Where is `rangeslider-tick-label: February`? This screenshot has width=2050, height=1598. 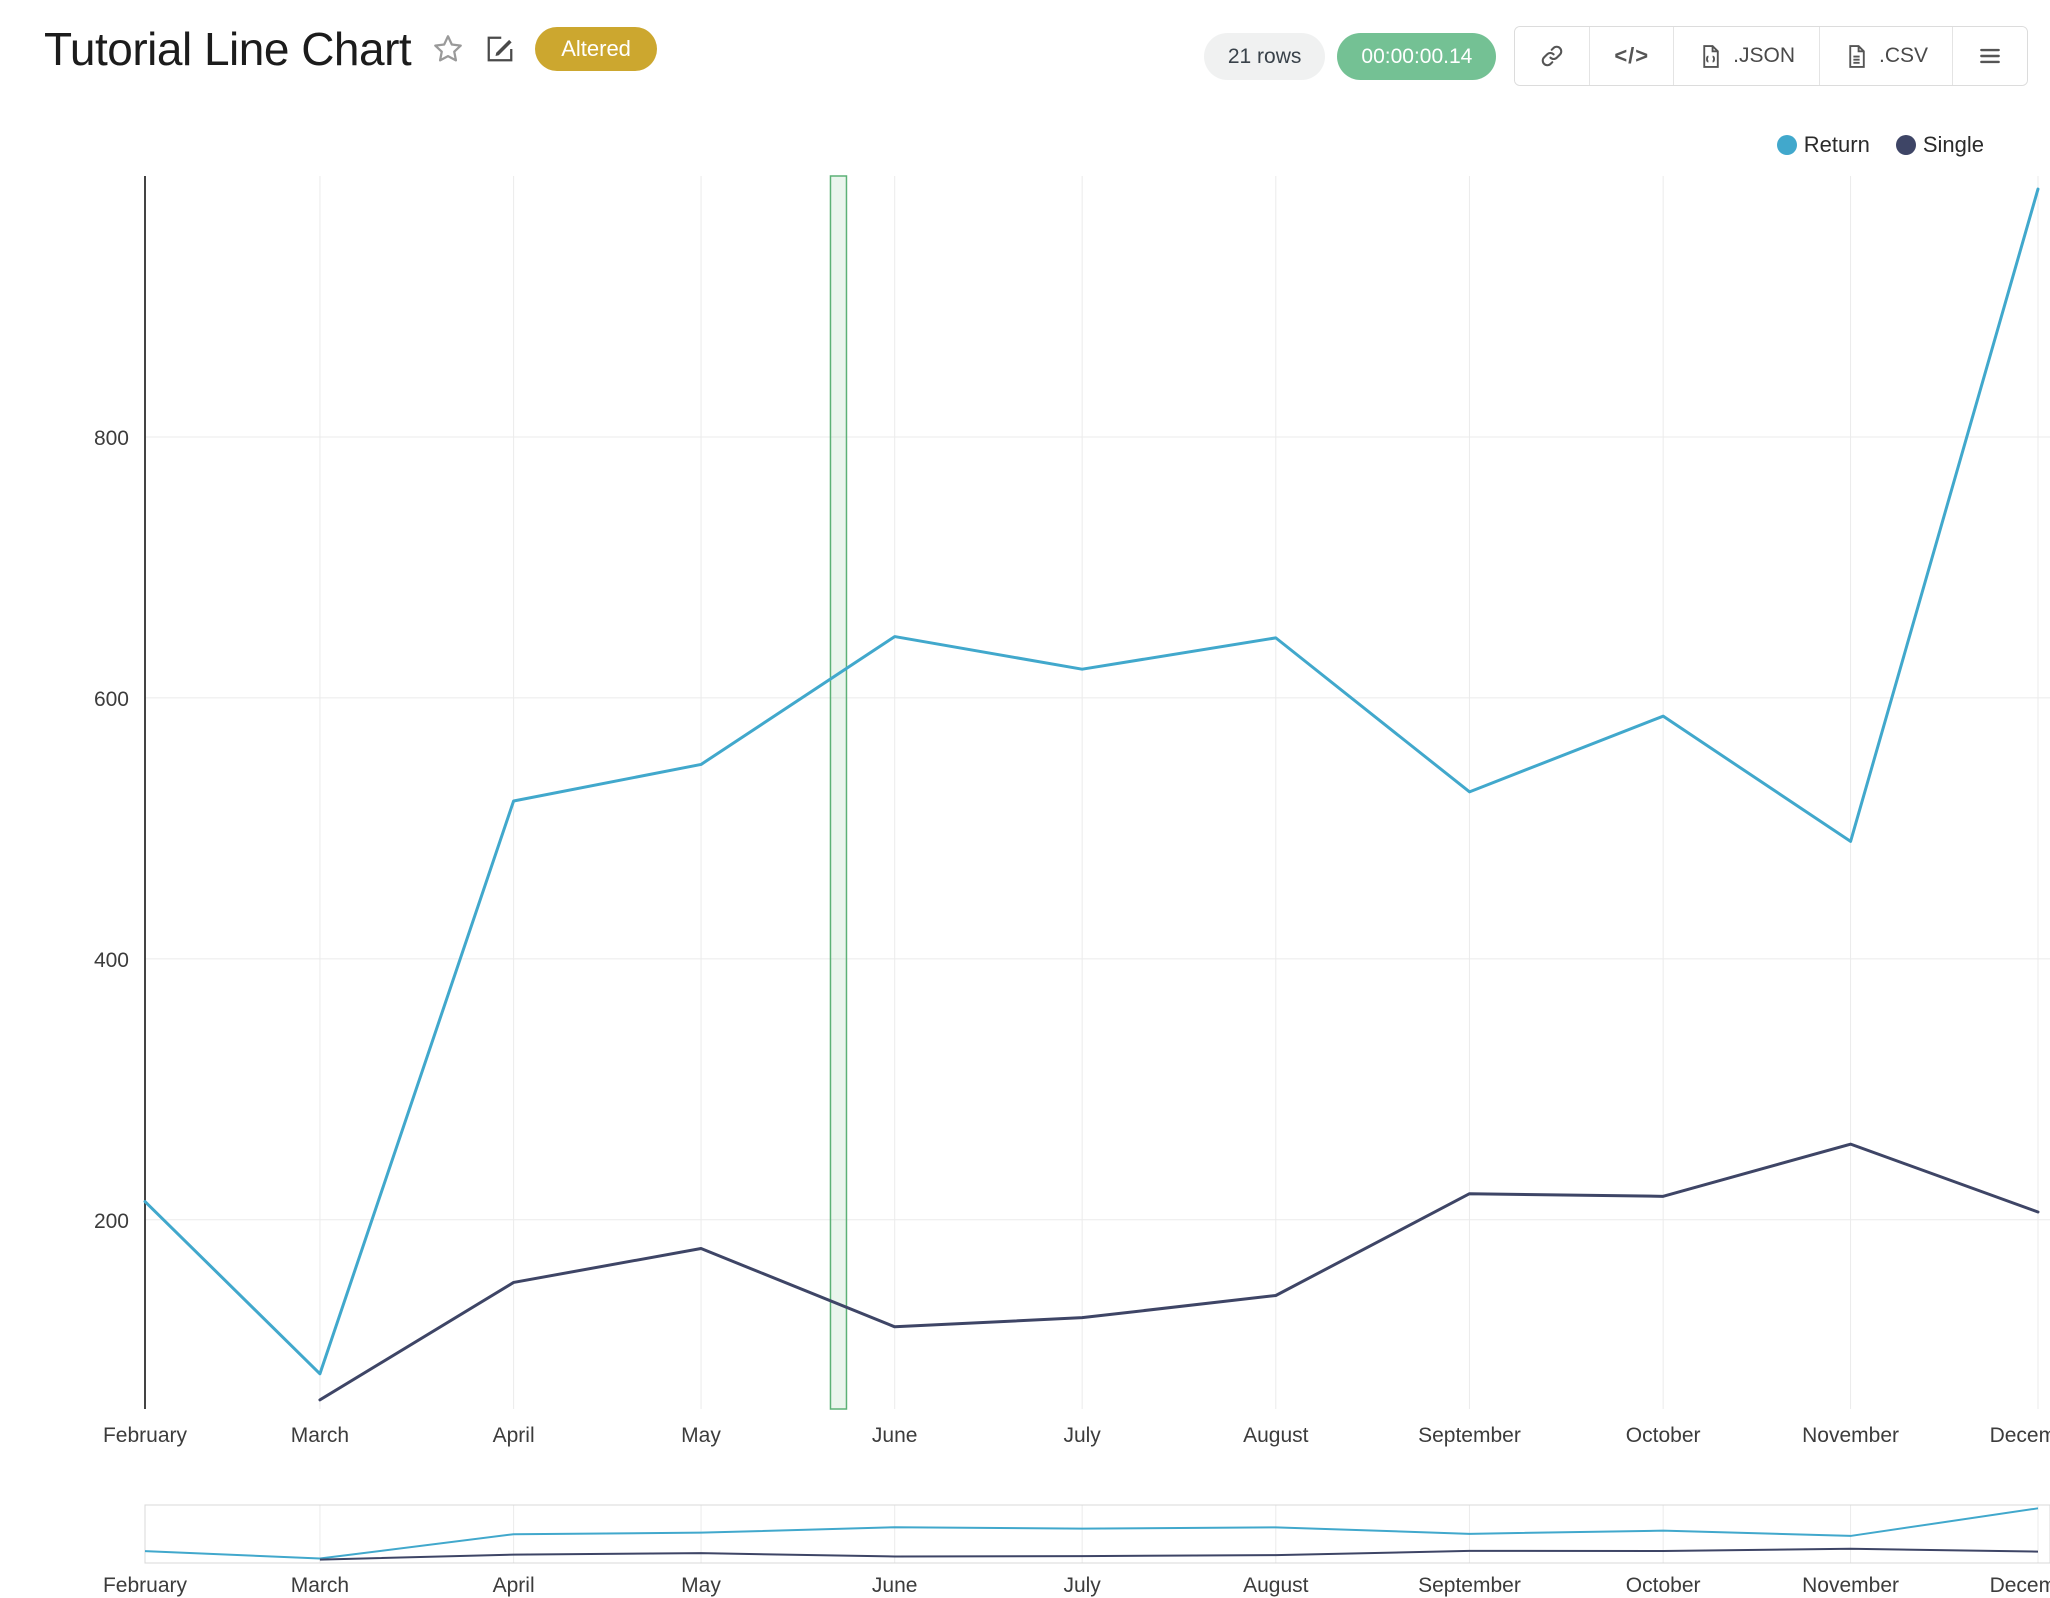
rangeslider-tick-label: February is located at coordinates (145, 1585).